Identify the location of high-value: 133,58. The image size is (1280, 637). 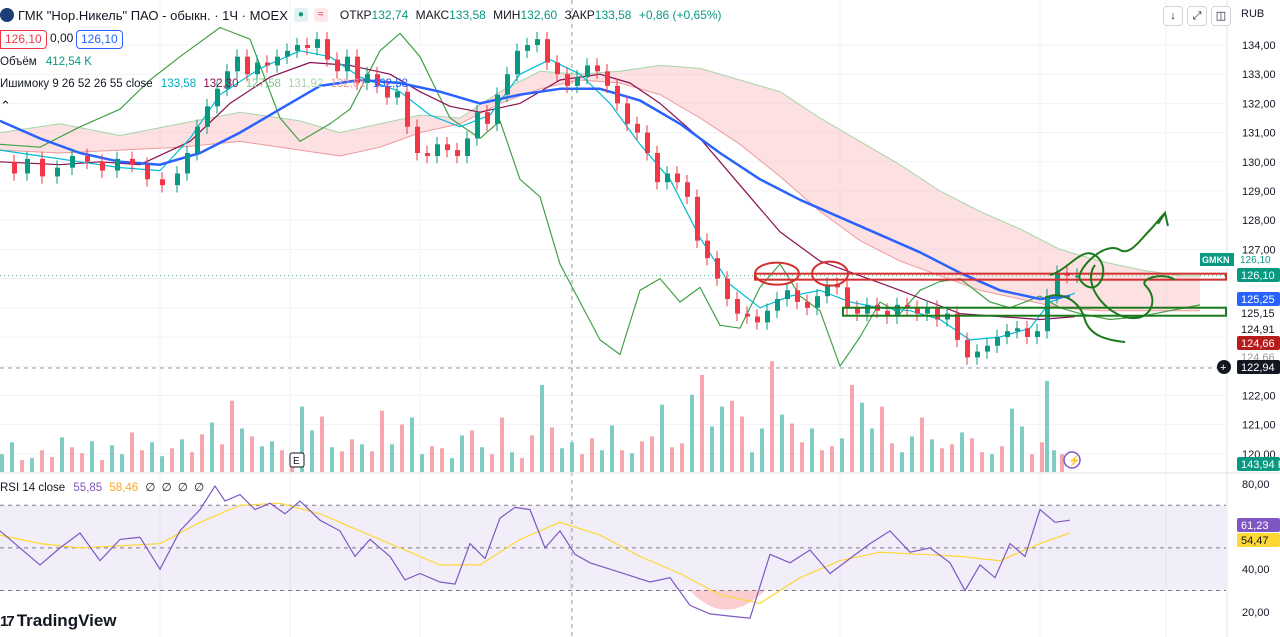
(467, 15).